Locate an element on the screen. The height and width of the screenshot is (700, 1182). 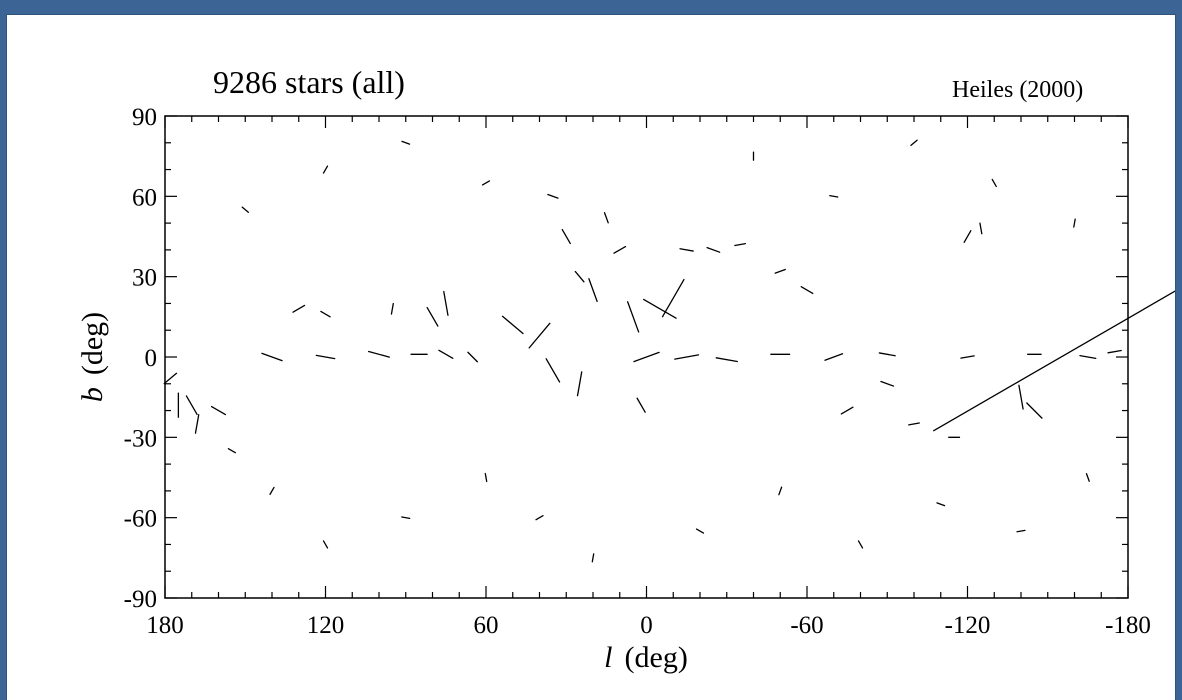
x-tick-label: -120 is located at coordinates (968, 625).